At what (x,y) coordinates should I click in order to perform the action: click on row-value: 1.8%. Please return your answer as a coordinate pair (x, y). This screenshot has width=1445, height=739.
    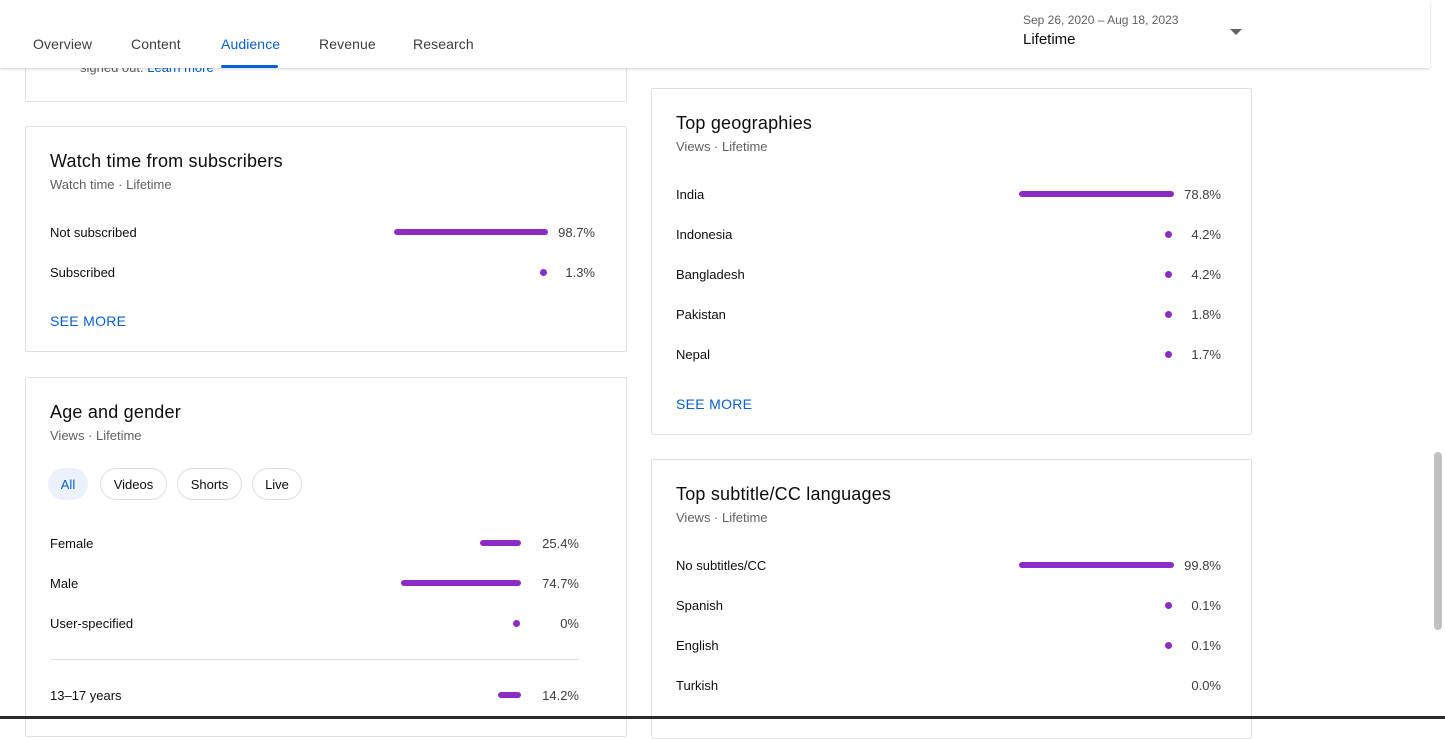
    Looking at the image, I should click on (1206, 314).